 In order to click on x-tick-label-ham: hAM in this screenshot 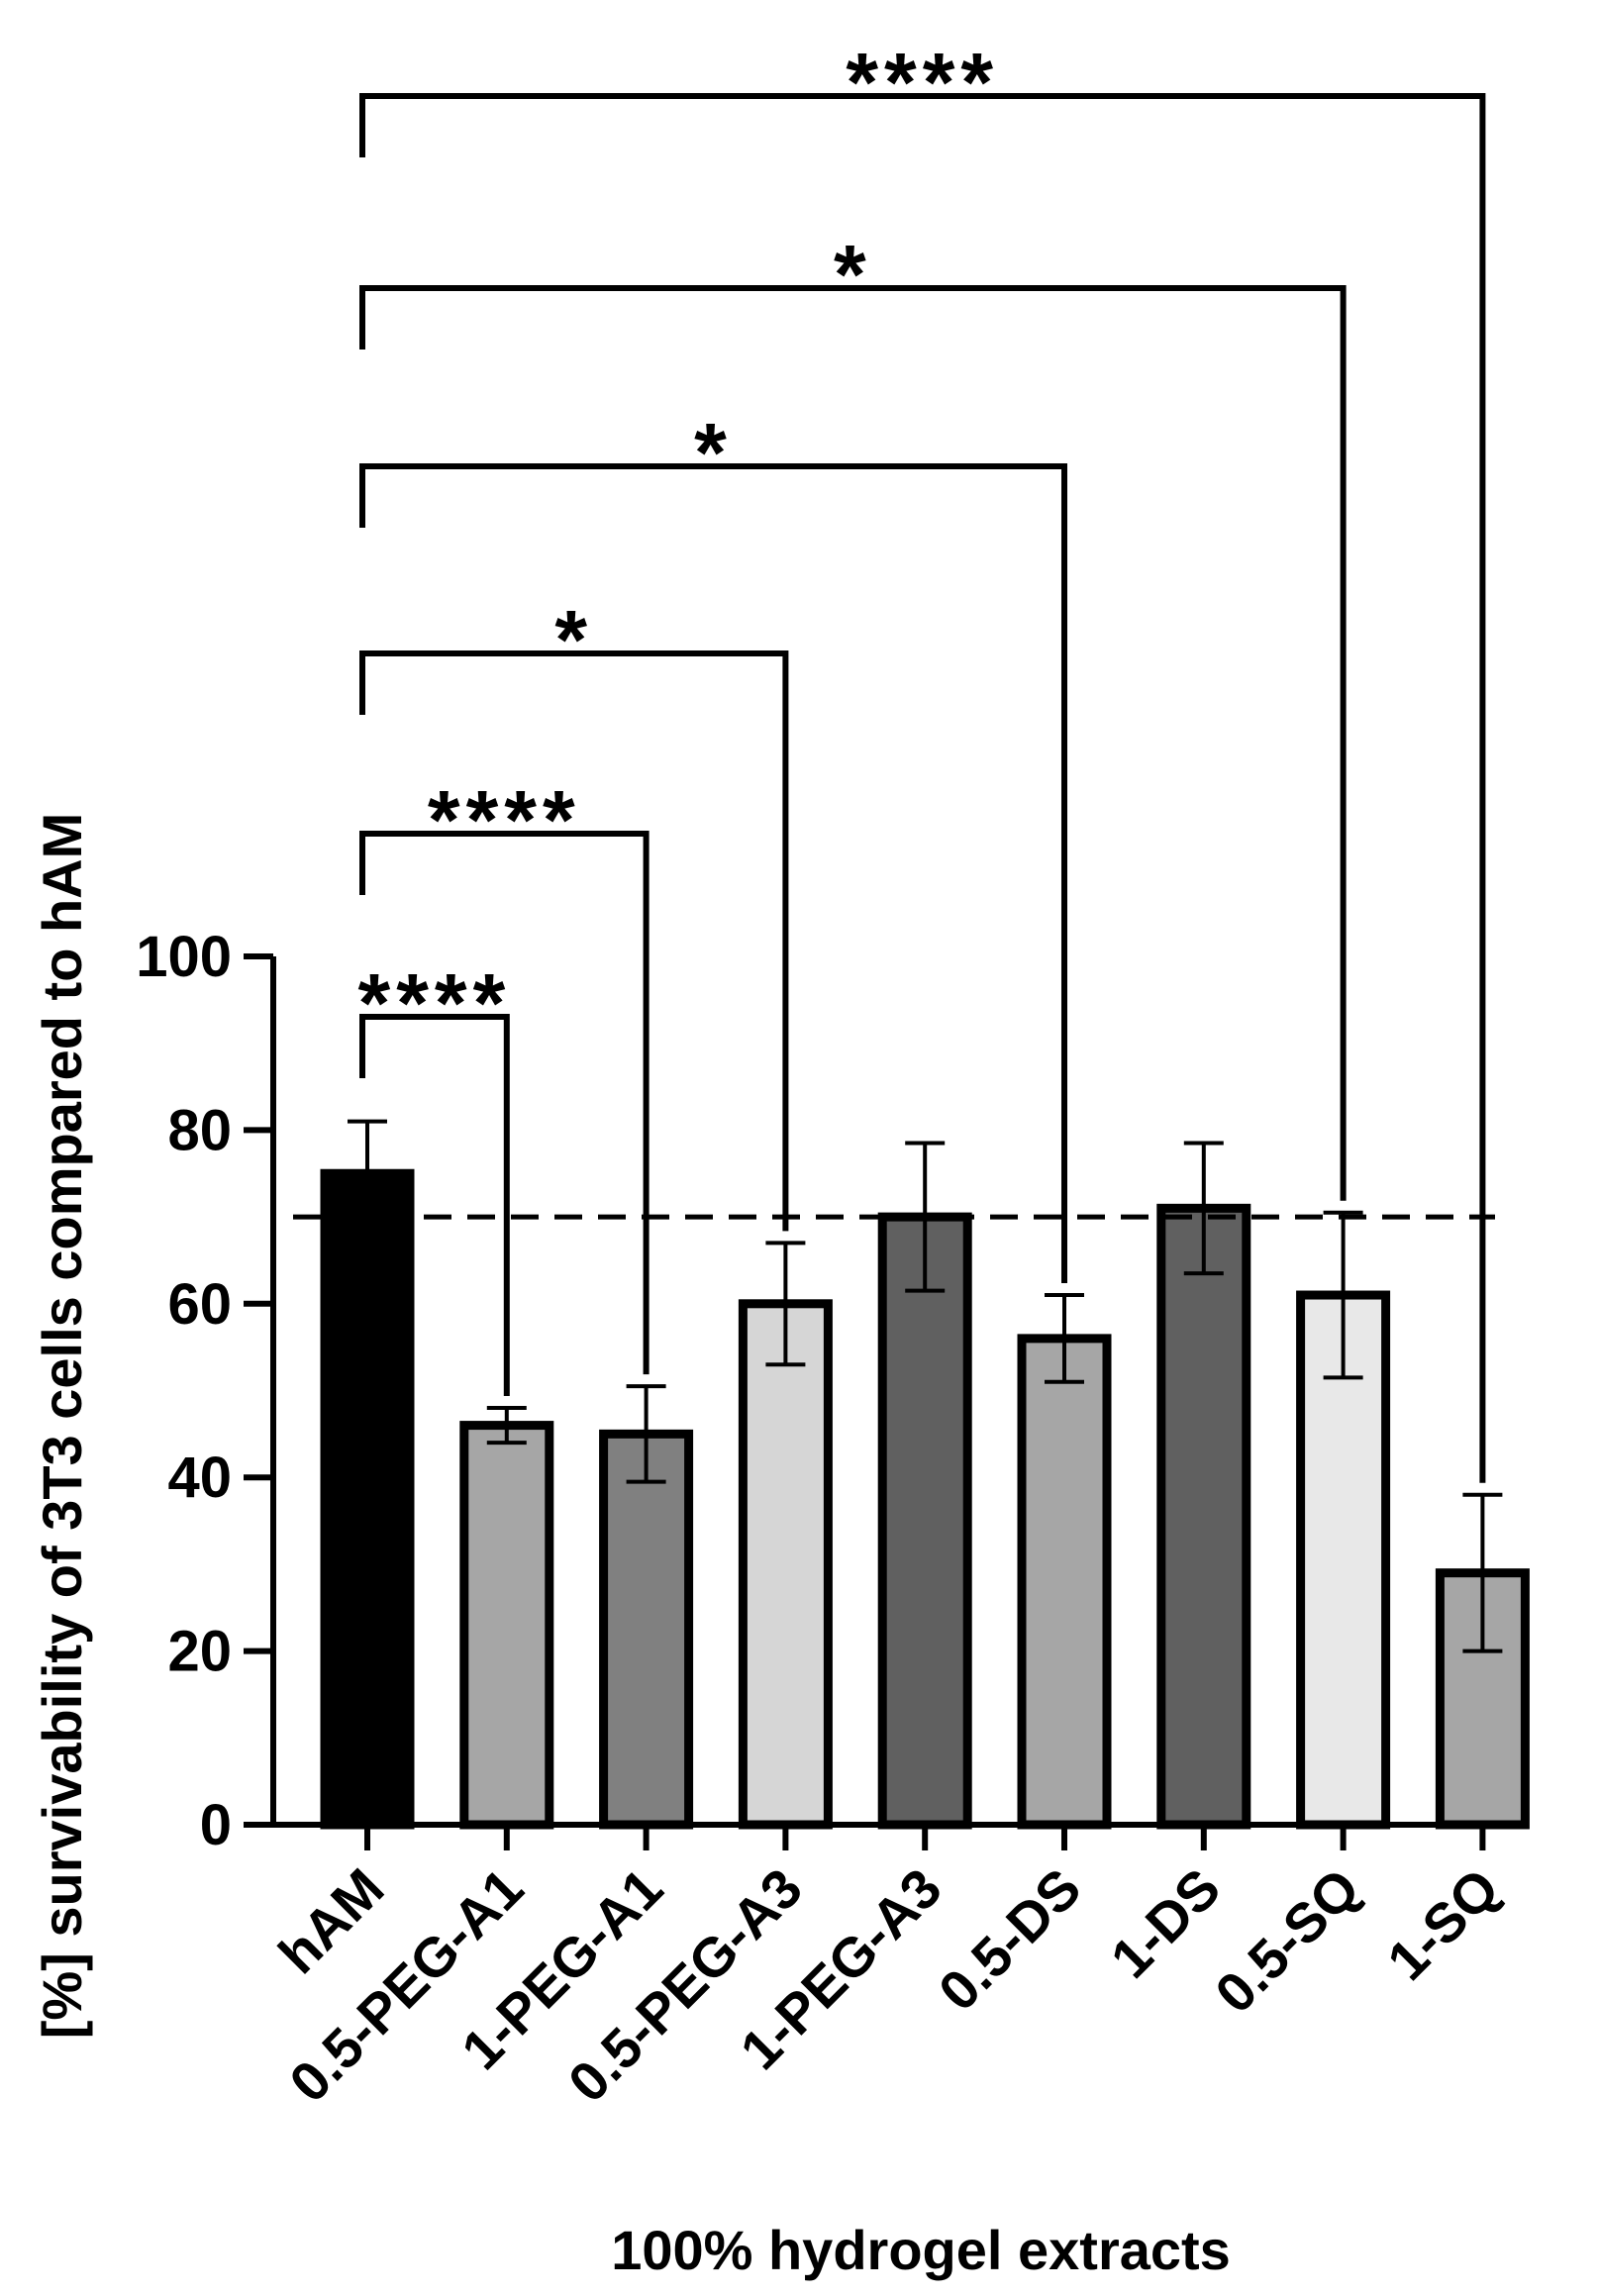, I will do `click(331, 1921)`.